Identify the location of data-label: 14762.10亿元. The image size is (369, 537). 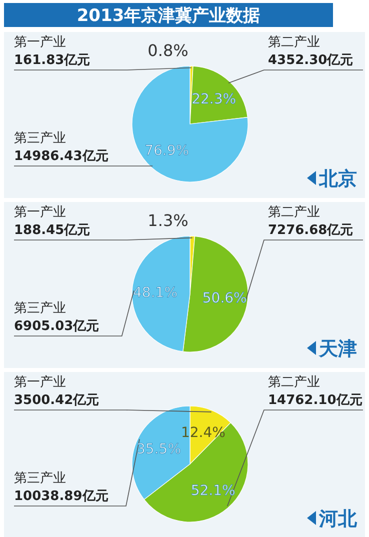
(315, 400).